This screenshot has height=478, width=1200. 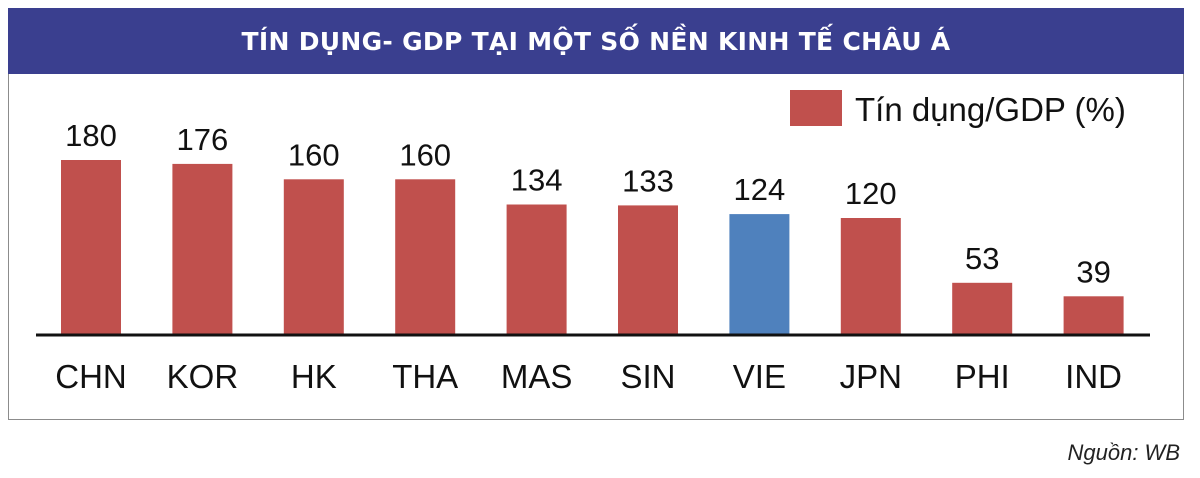 I want to click on bar-mas, so click(x=536, y=269).